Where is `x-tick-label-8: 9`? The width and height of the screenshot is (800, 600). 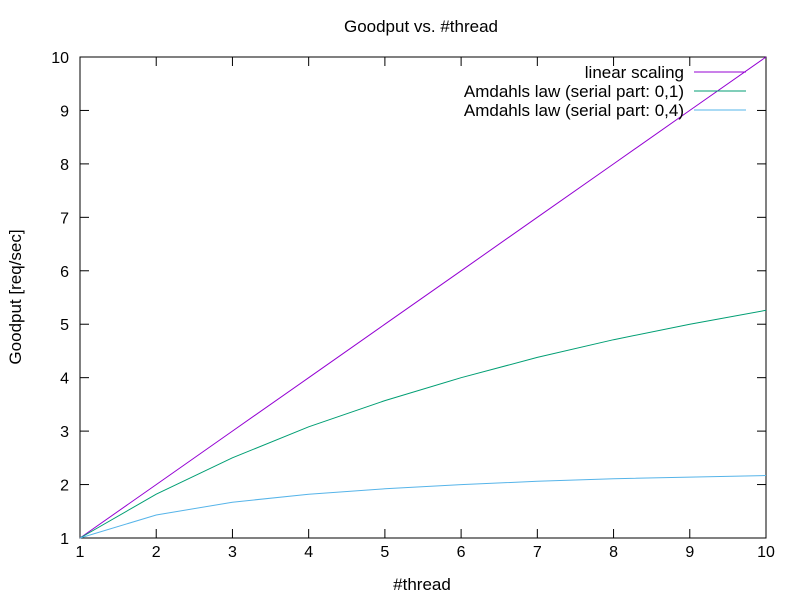 x-tick-label-8: 9 is located at coordinates (689, 552).